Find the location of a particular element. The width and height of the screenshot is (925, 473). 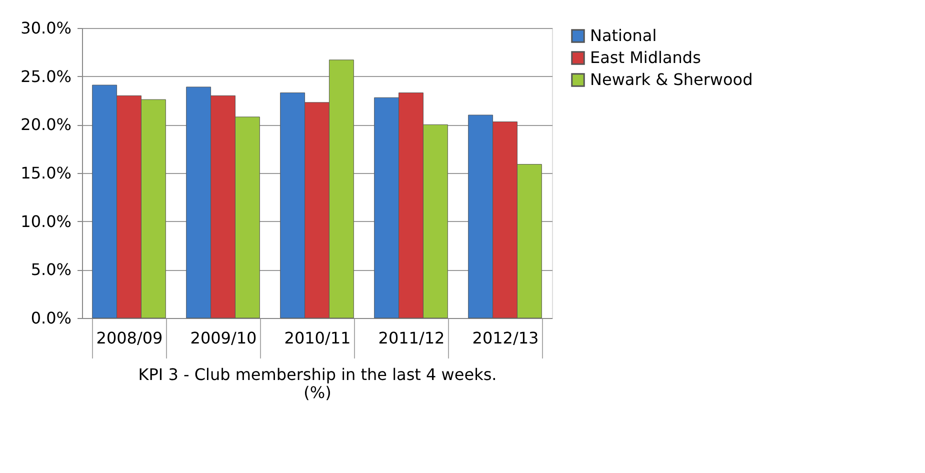

y-tick-label: 20.0% is located at coordinates (46, 124).